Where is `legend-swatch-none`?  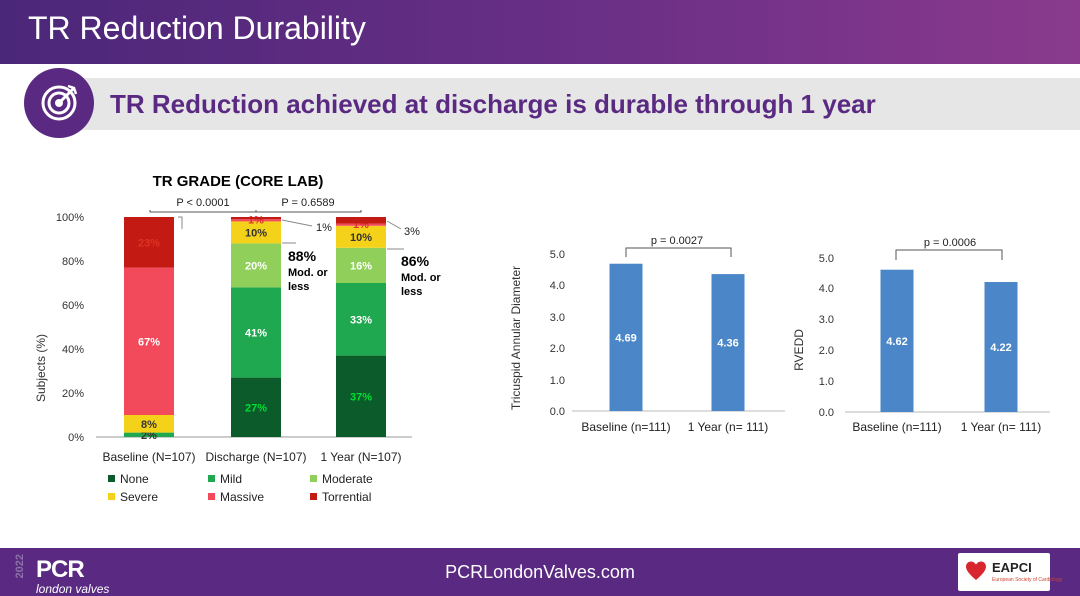 legend-swatch-none is located at coordinates (111, 478).